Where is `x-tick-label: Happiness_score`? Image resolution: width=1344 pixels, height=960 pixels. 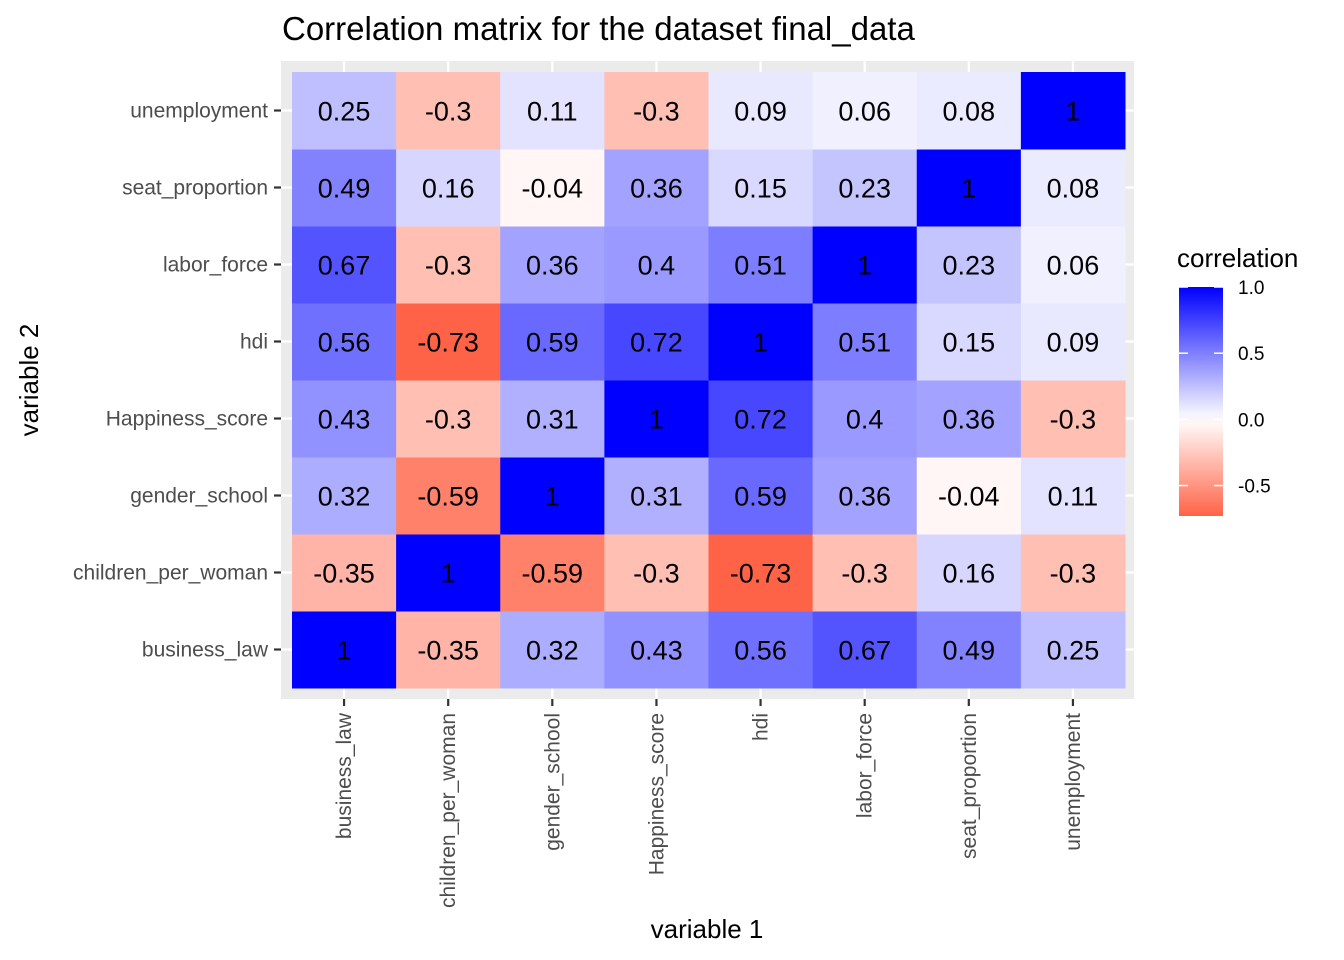
x-tick-label: Happiness_score is located at coordinates (656, 794).